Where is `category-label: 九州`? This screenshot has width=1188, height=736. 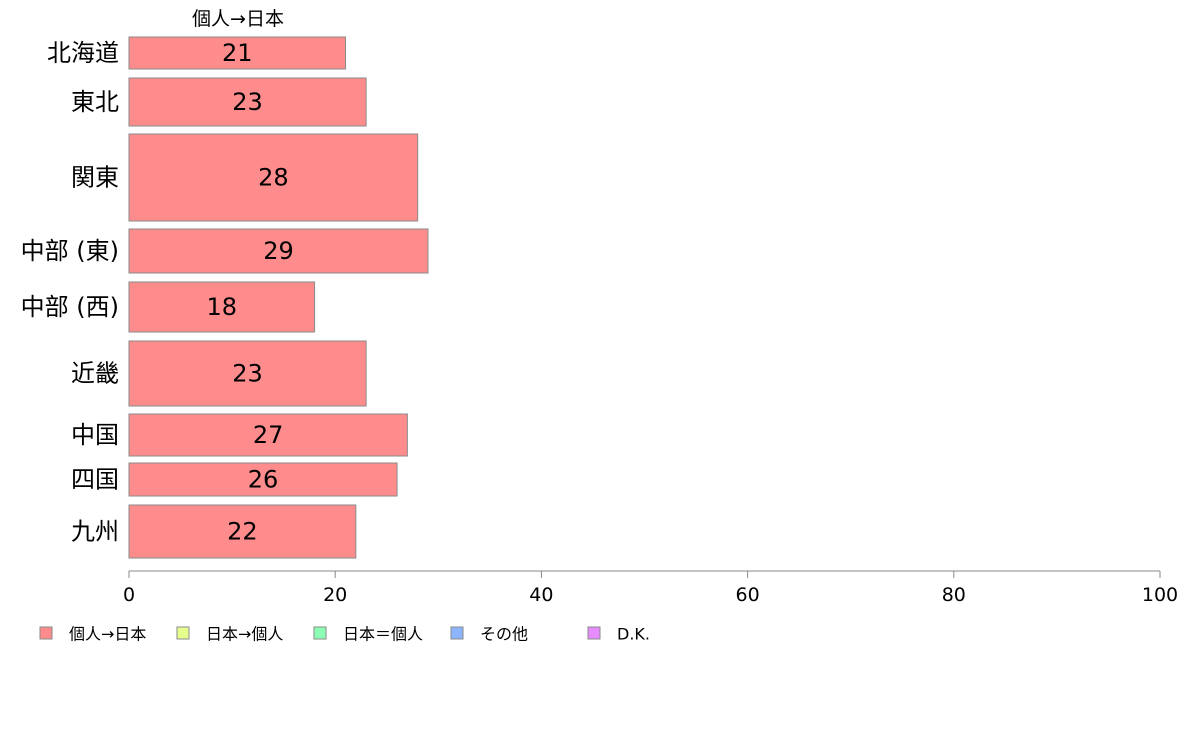 category-label: 九州 is located at coordinates (95, 532).